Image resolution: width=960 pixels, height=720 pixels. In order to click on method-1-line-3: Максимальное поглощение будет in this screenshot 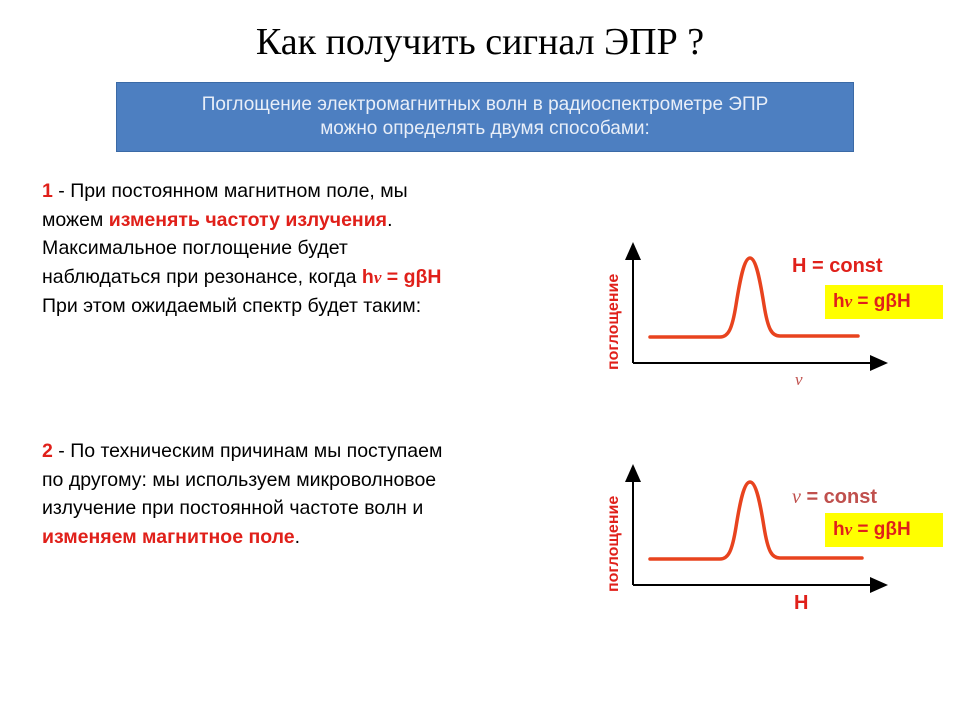, I will do `click(195, 248)`.